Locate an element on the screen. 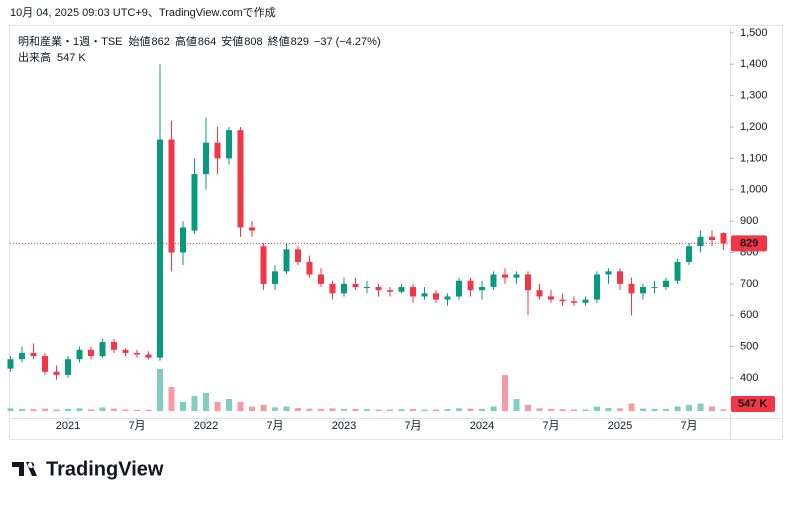 This screenshot has width=793, height=505. y-tick-label: 600 is located at coordinates (749, 315).